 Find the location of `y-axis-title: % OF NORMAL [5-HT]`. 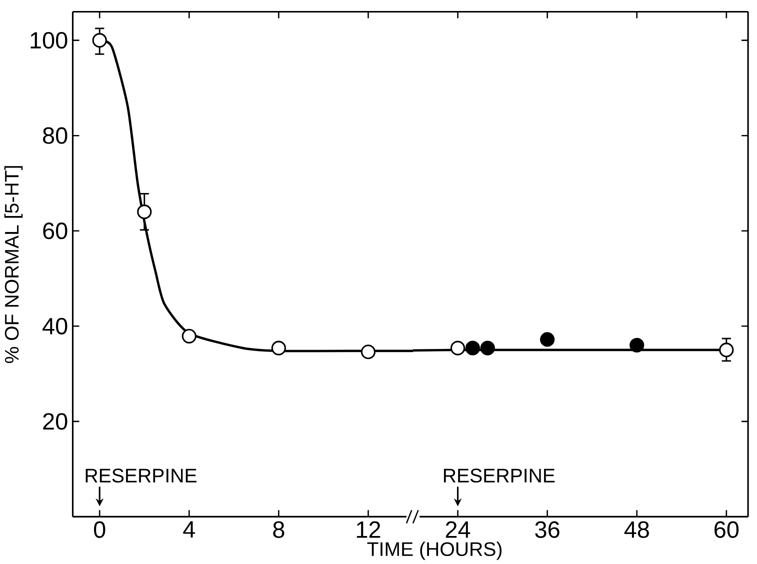

y-axis-title: % OF NORMAL [5-HT] is located at coordinates (13, 264).